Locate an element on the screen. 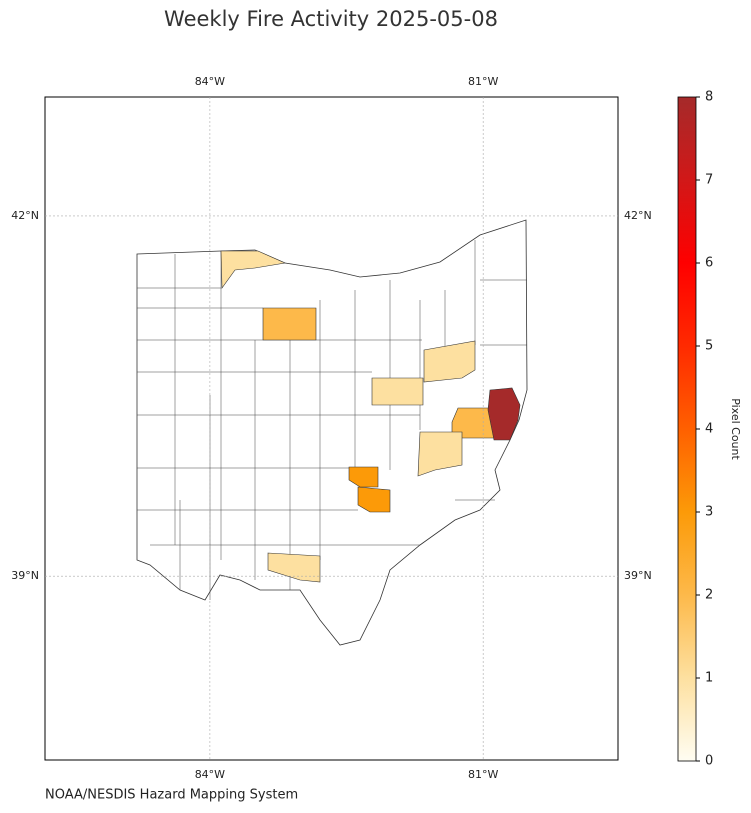  colorbar-tick-label: 1 is located at coordinates (709, 678).